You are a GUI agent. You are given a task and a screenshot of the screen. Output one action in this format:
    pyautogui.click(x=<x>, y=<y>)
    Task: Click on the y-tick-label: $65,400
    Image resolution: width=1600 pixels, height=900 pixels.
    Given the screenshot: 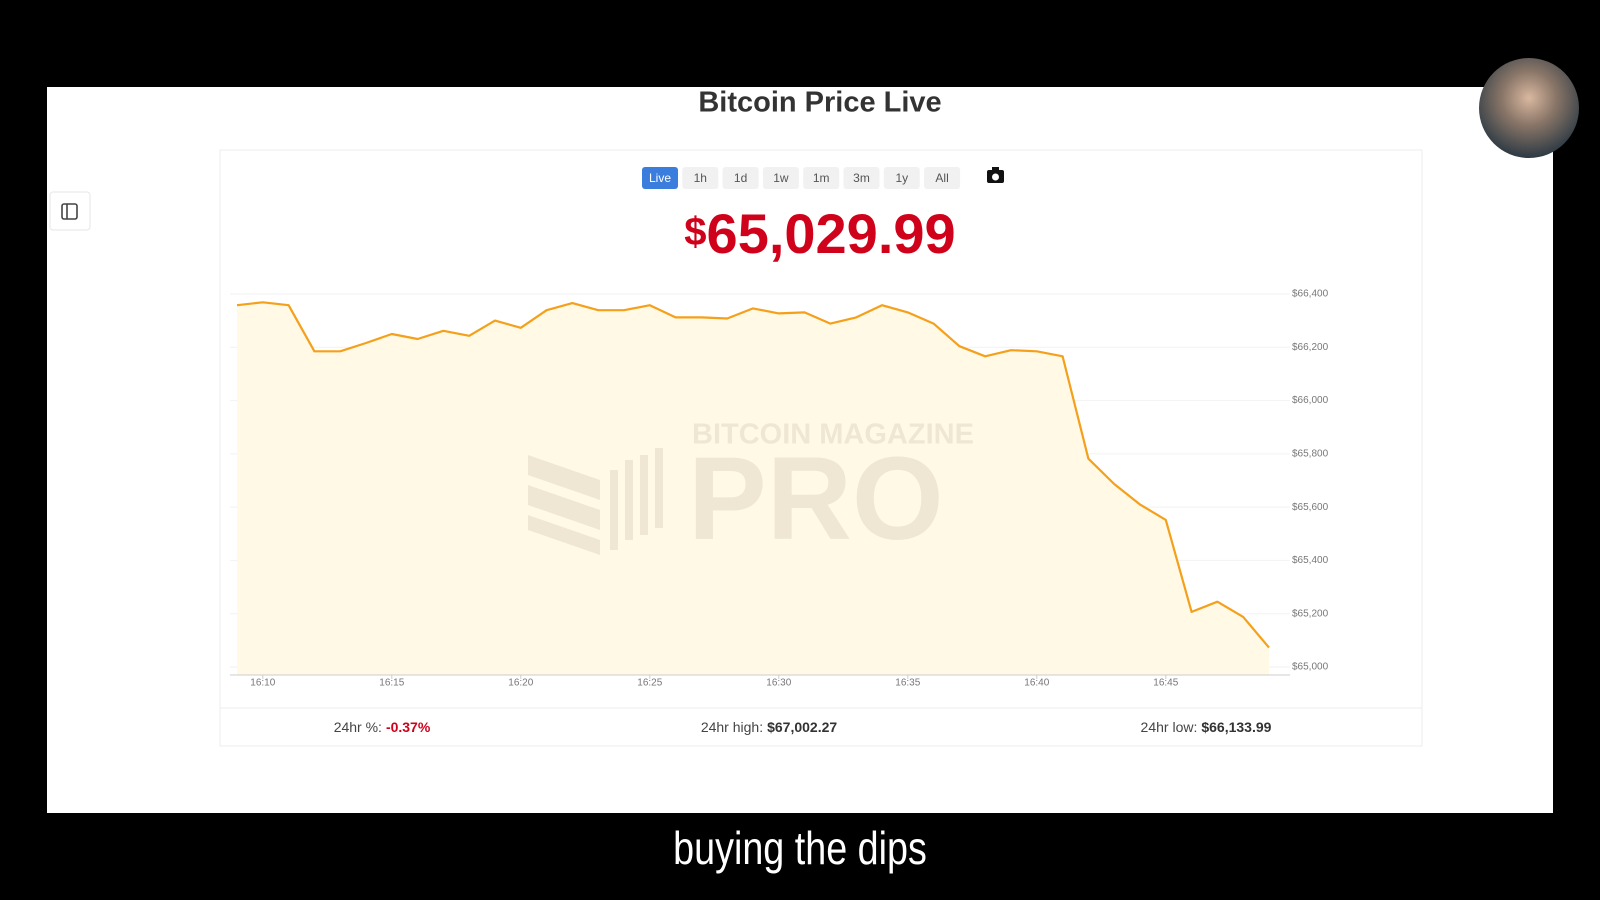 What is the action you would take?
    pyautogui.click(x=1310, y=560)
    